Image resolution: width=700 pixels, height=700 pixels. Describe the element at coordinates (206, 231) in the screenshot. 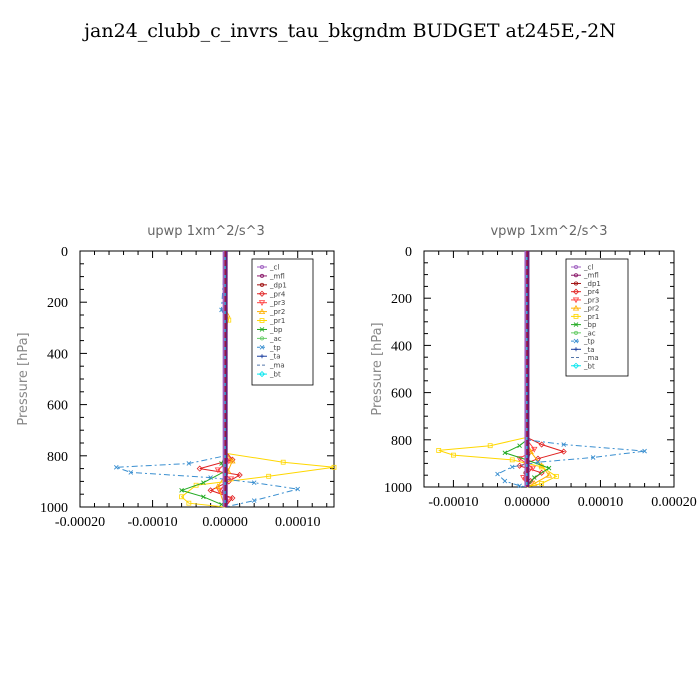

I see `panel-title: upwp 1xm^2/s^3` at that location.